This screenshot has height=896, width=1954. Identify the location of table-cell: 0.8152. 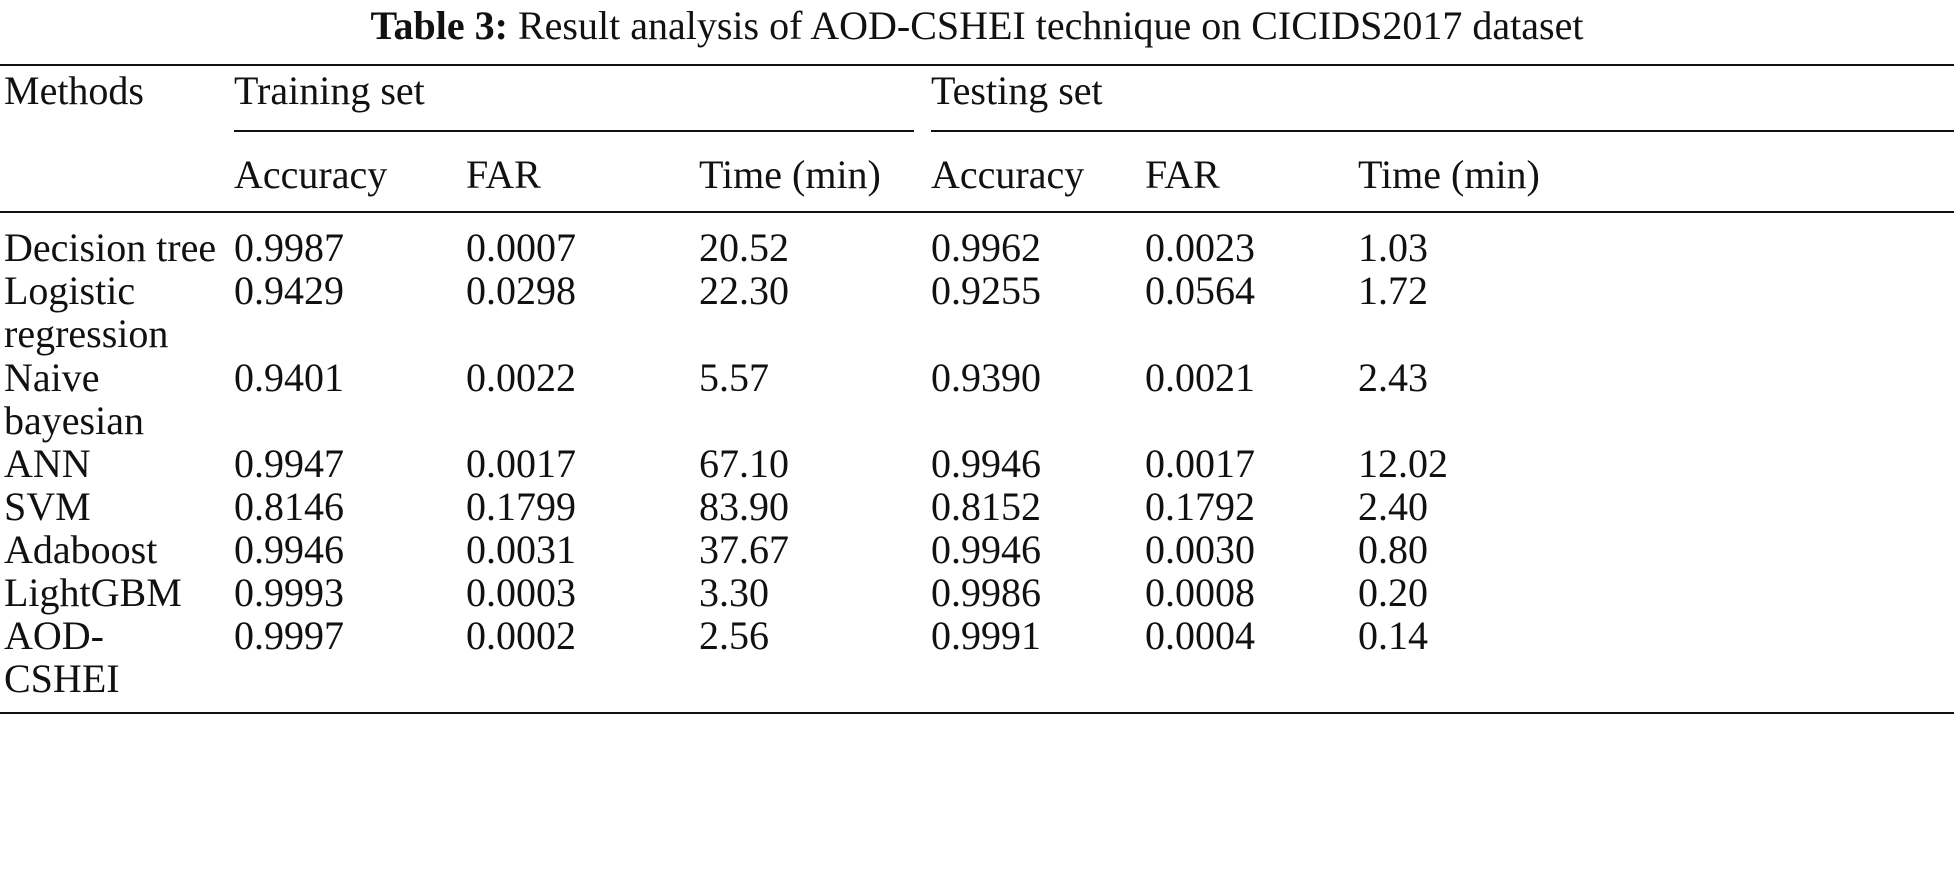
(986, 506).